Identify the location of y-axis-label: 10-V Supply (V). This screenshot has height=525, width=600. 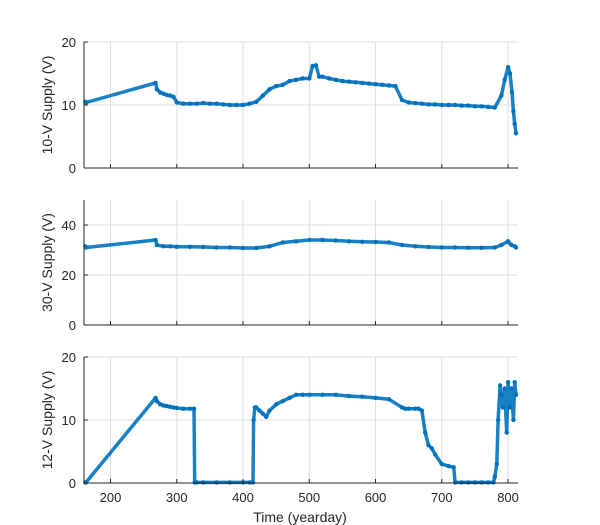
(47, 105).